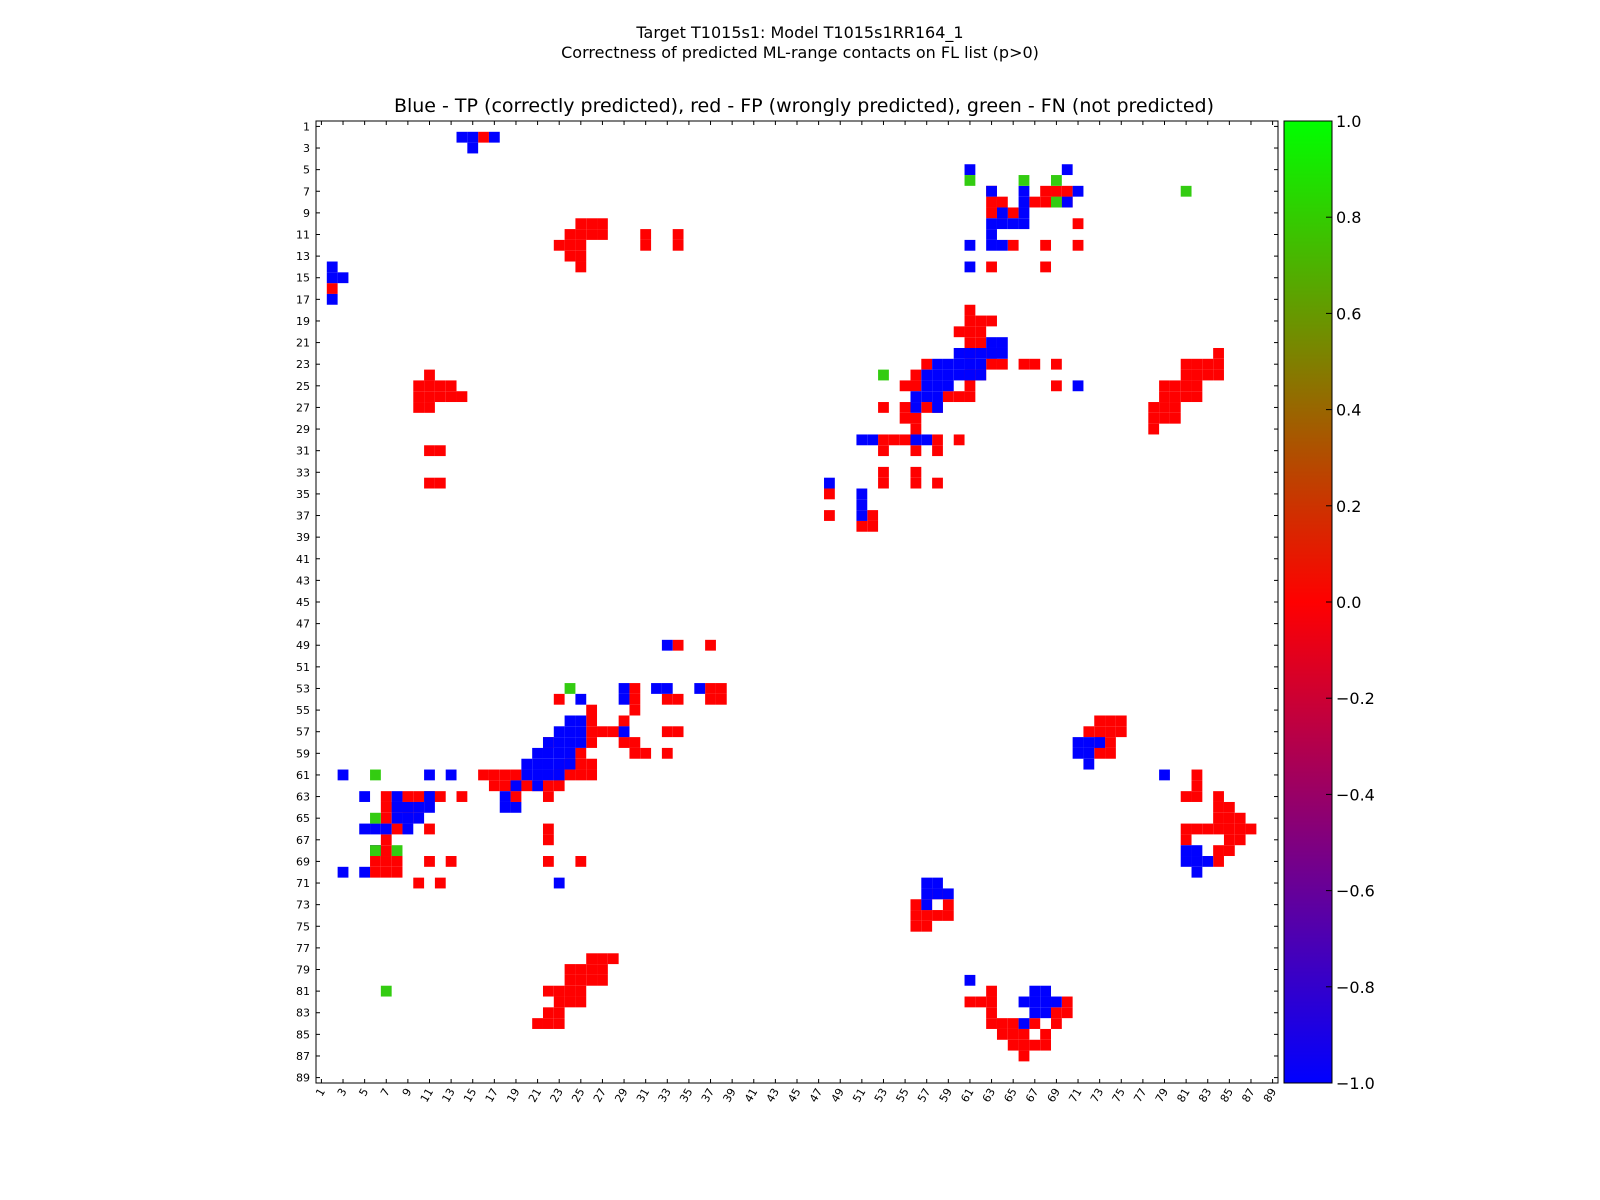  I want to click on x-tick-label: 77, so click(1140, 1095).